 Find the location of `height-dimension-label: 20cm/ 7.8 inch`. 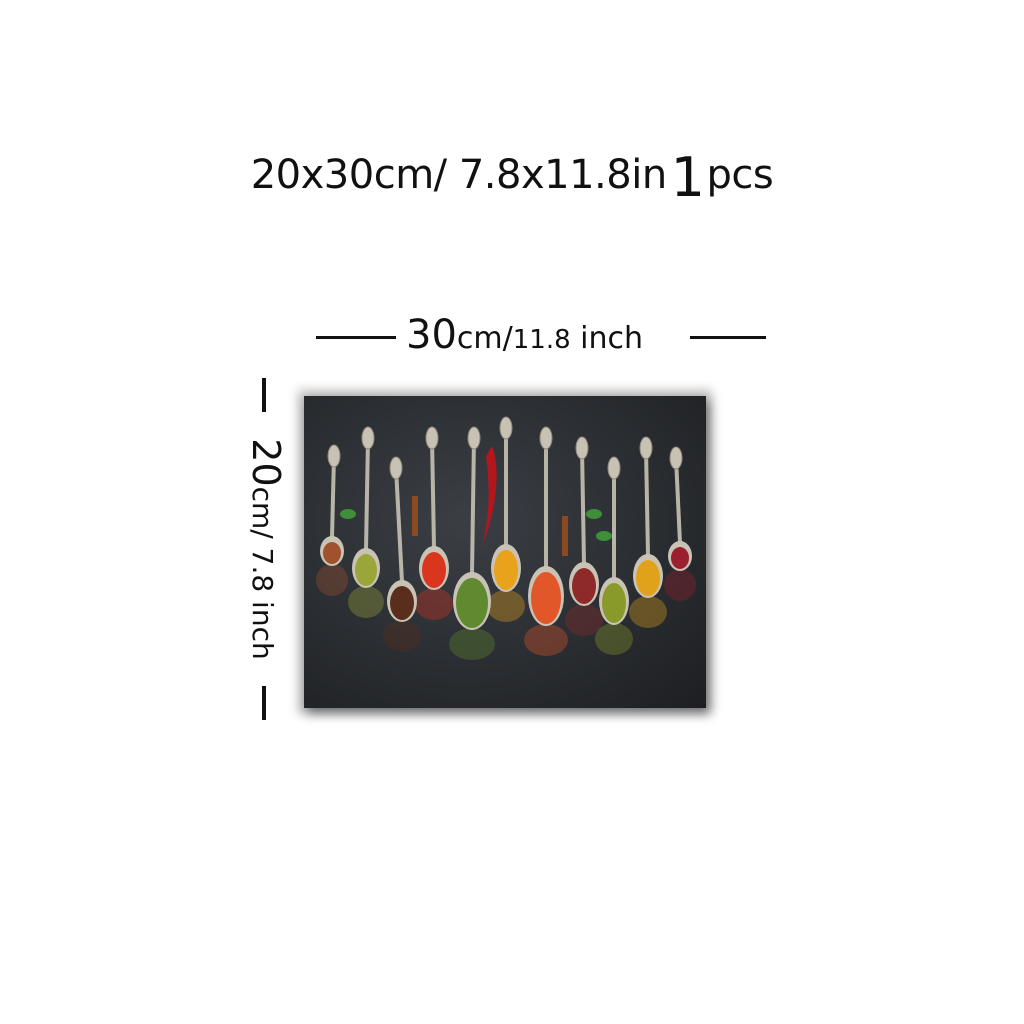

height-dimension-label: 20cm/ 7.8 inch is located at coordinates (266, 548).